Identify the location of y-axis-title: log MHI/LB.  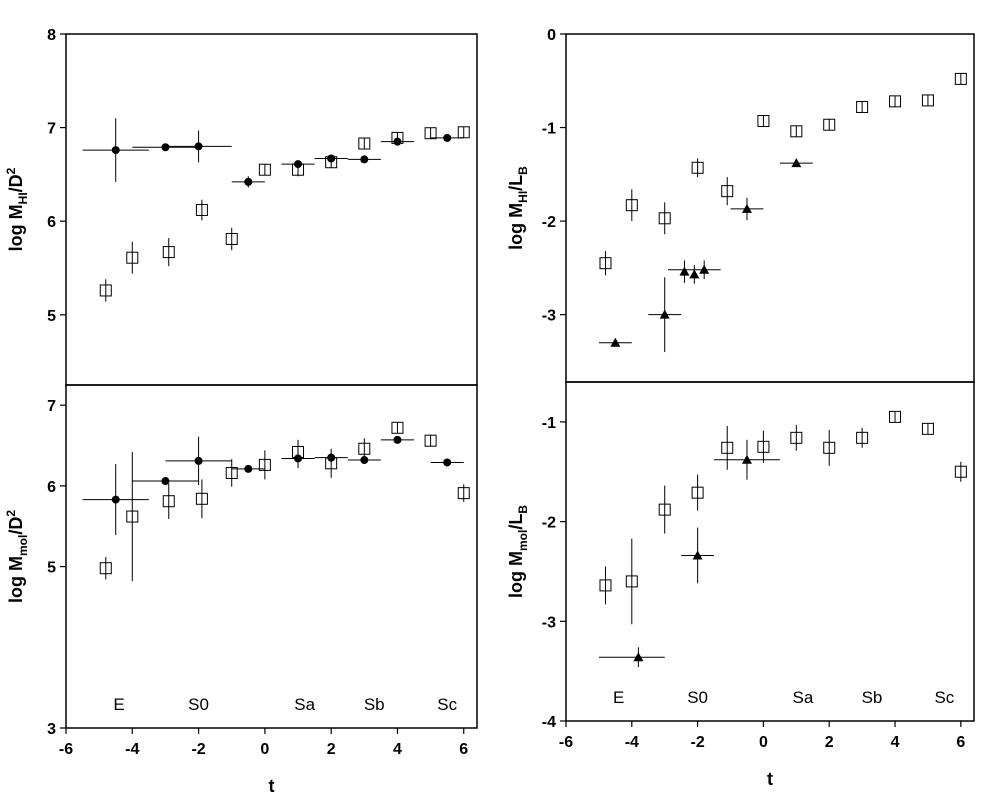
(518, 208).